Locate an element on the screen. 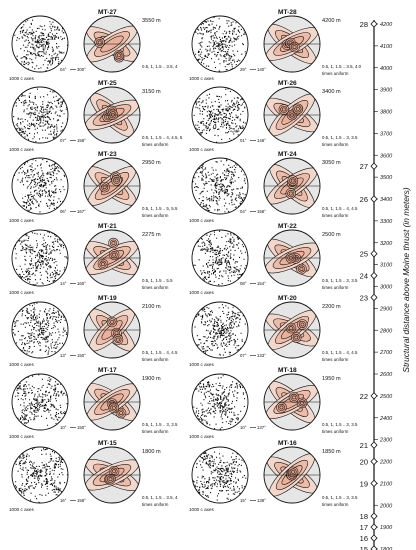  sample-id: MT-20 is located at coordinates (287, 298).